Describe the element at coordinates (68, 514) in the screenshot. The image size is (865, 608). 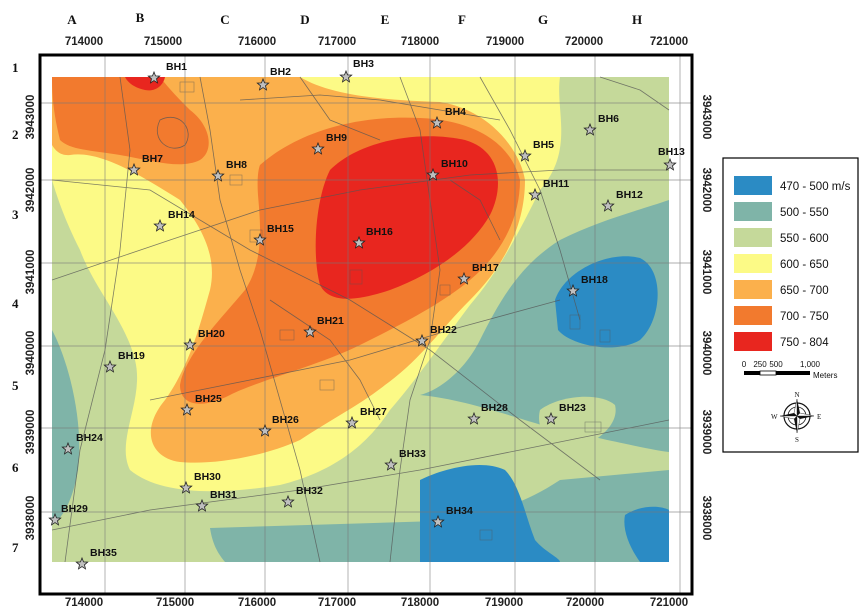
I see `borehole-marker: BH29` at that location.